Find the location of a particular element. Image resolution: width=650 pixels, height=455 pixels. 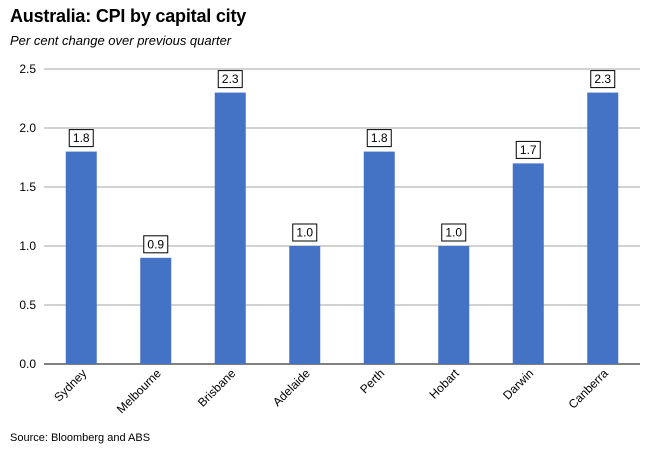

x-tick-label: Adelaide is located at coordinates (291, 387).